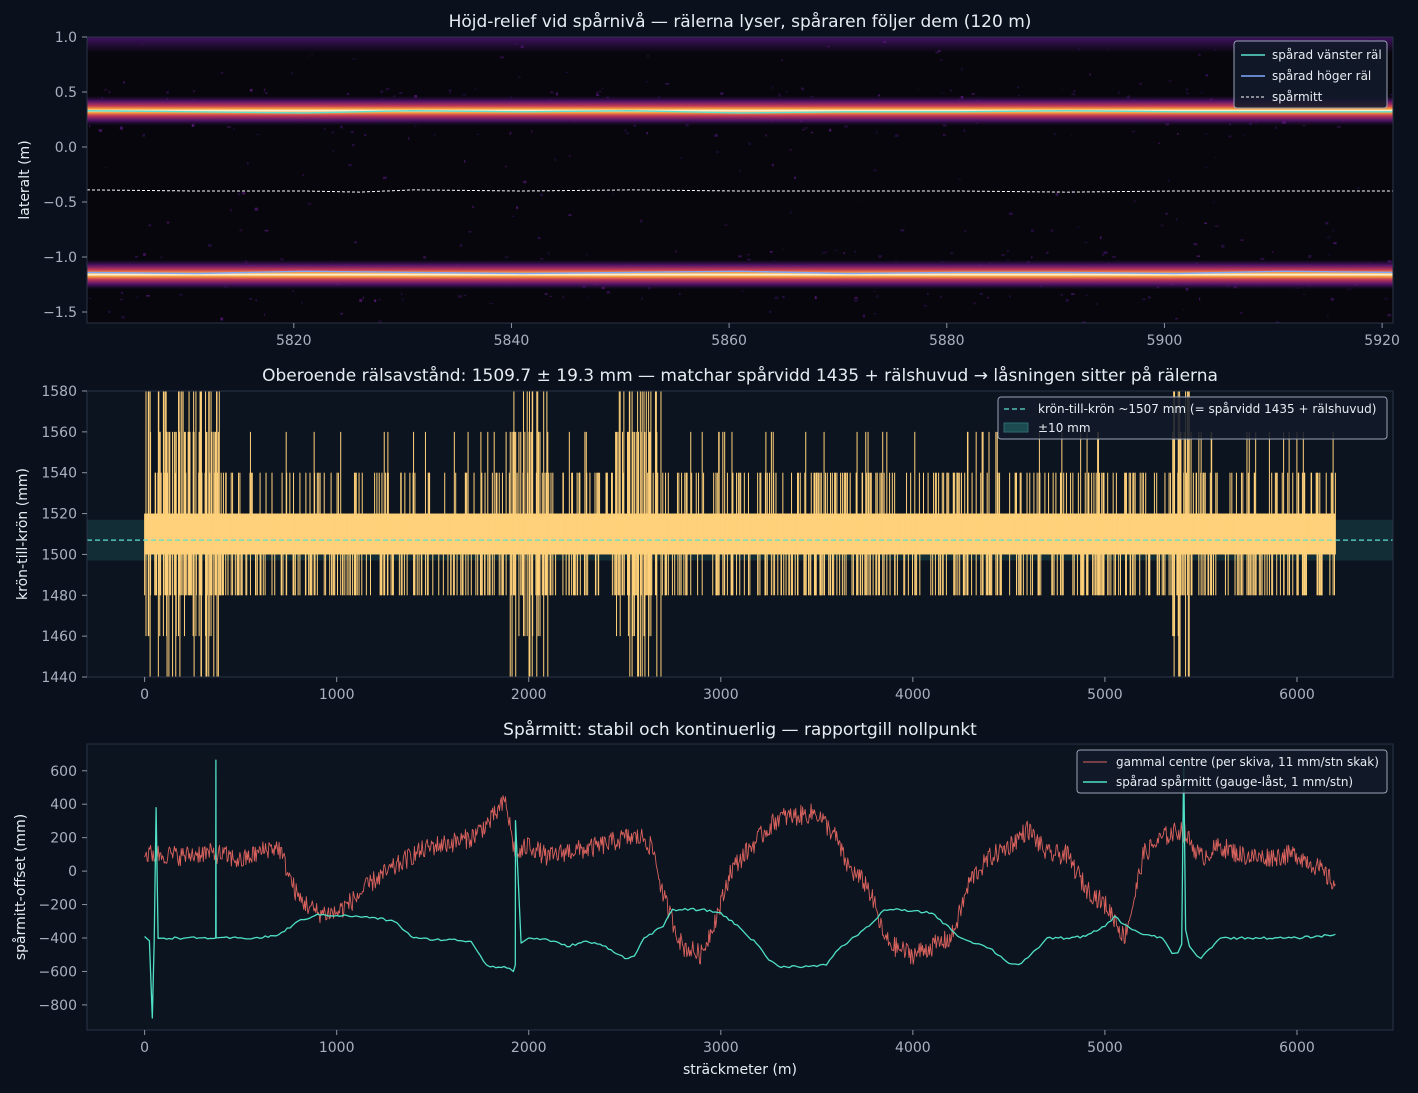  Describe the element at coordinates (740, 274) in the screenshot. I see `heatmap-band-right-rail` at that location.